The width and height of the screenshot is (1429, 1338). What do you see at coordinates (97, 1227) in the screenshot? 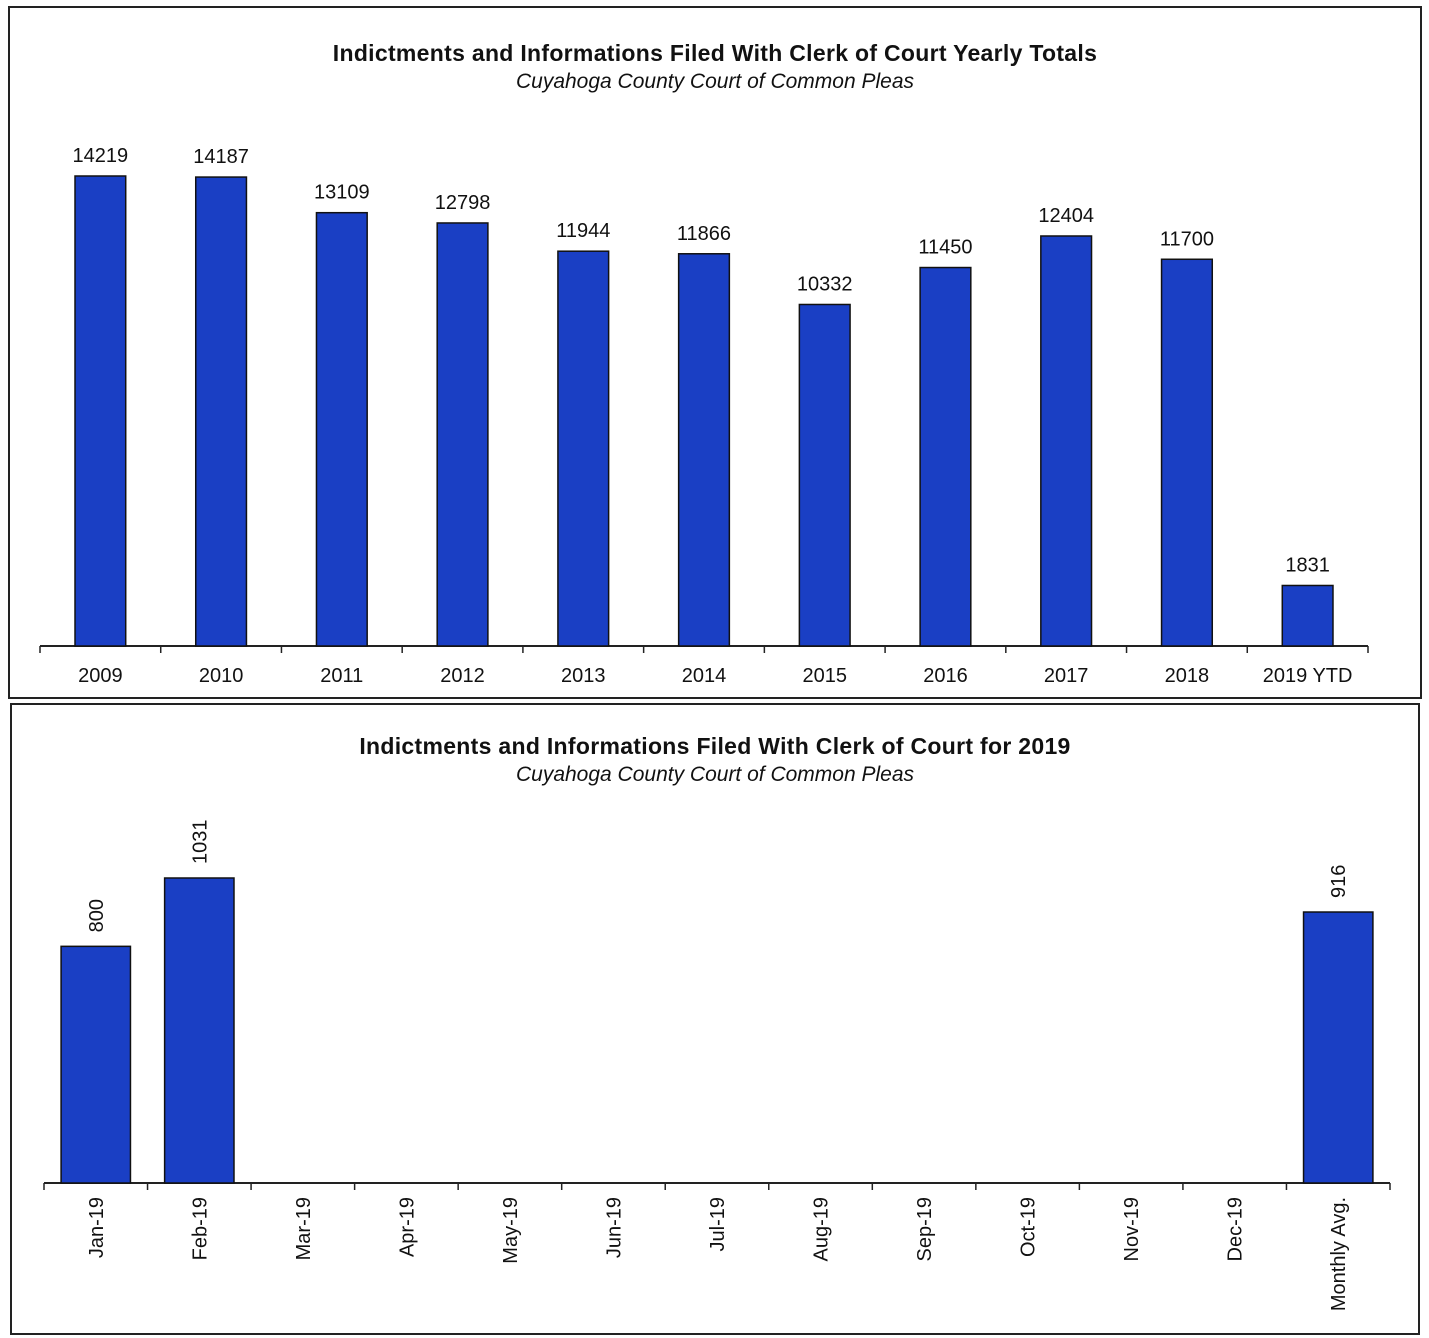
I see `category-label-jan-19: Jan-19` at bounding box center [97, 1227].